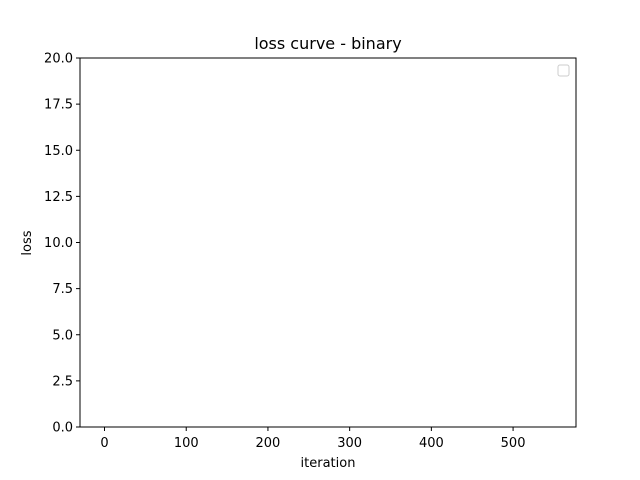 This screenshot has height=480, width=640. Describe the element at coordinates (328, 463) in the screenshot. I see `x-axis-label: iteration` at that location.